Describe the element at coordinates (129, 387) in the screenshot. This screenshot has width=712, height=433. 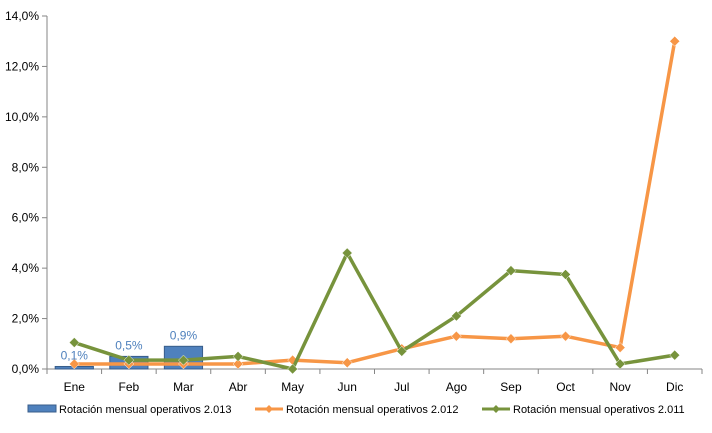
I see `x-tick-label: Feb` at that location.